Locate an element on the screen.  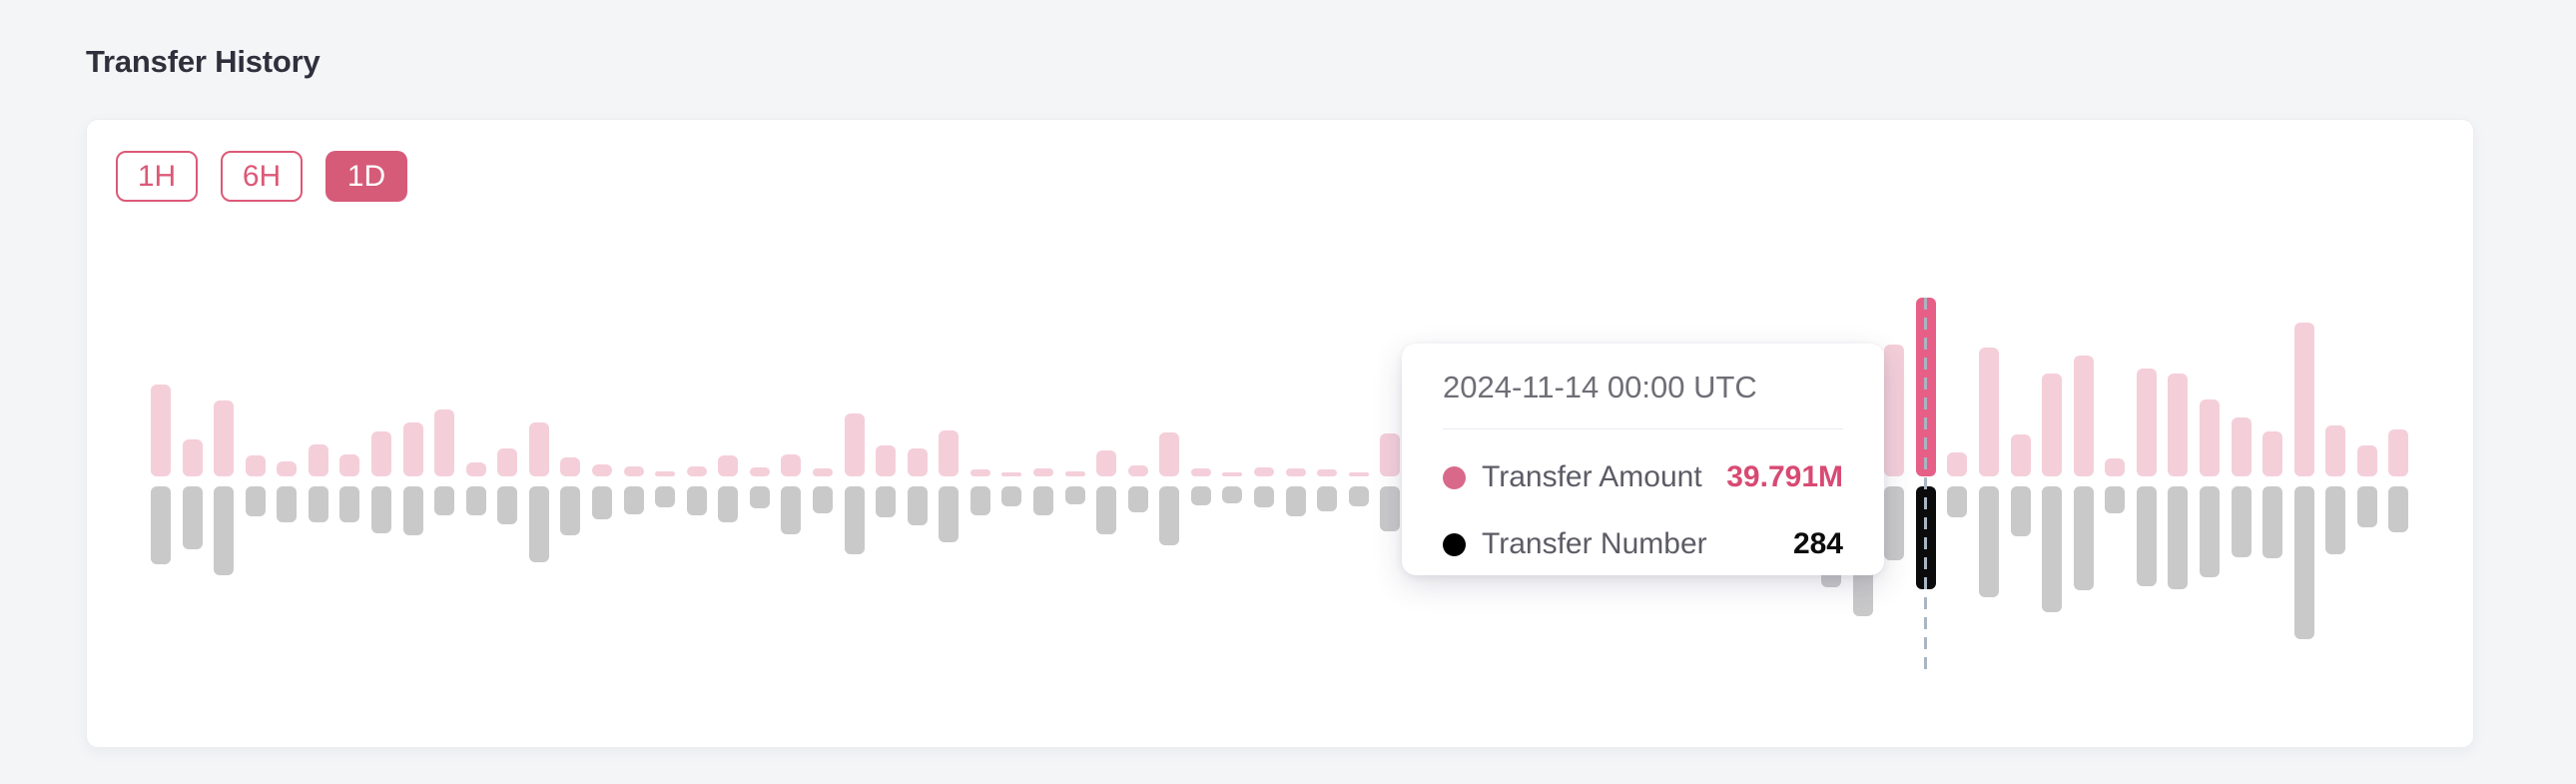
range-button-1d: 1D is located at coordinates (366, 176).